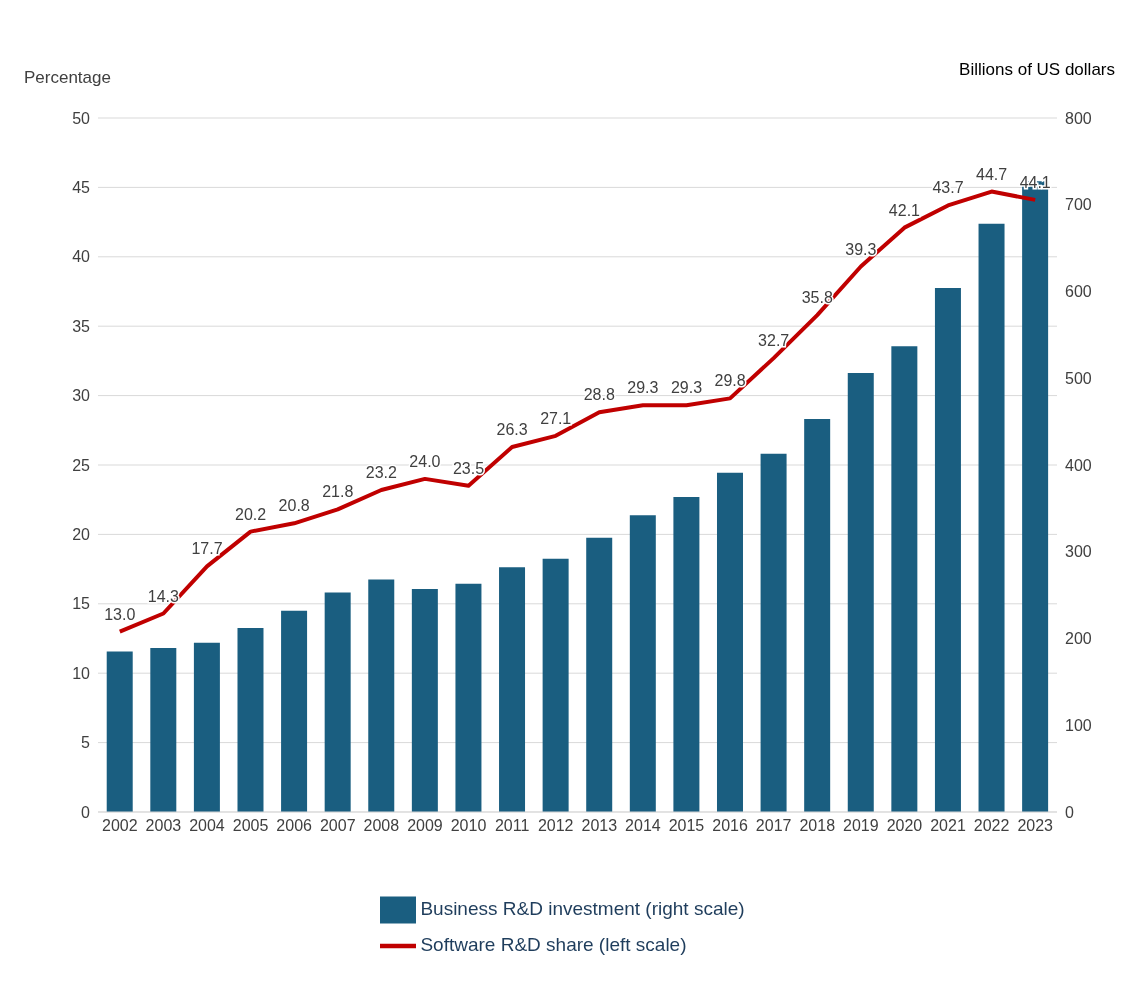 The width and height of the screenshot is (1135, 982). I want to click on legend-label: Business R&D investment (right scale), so click(582, 909).